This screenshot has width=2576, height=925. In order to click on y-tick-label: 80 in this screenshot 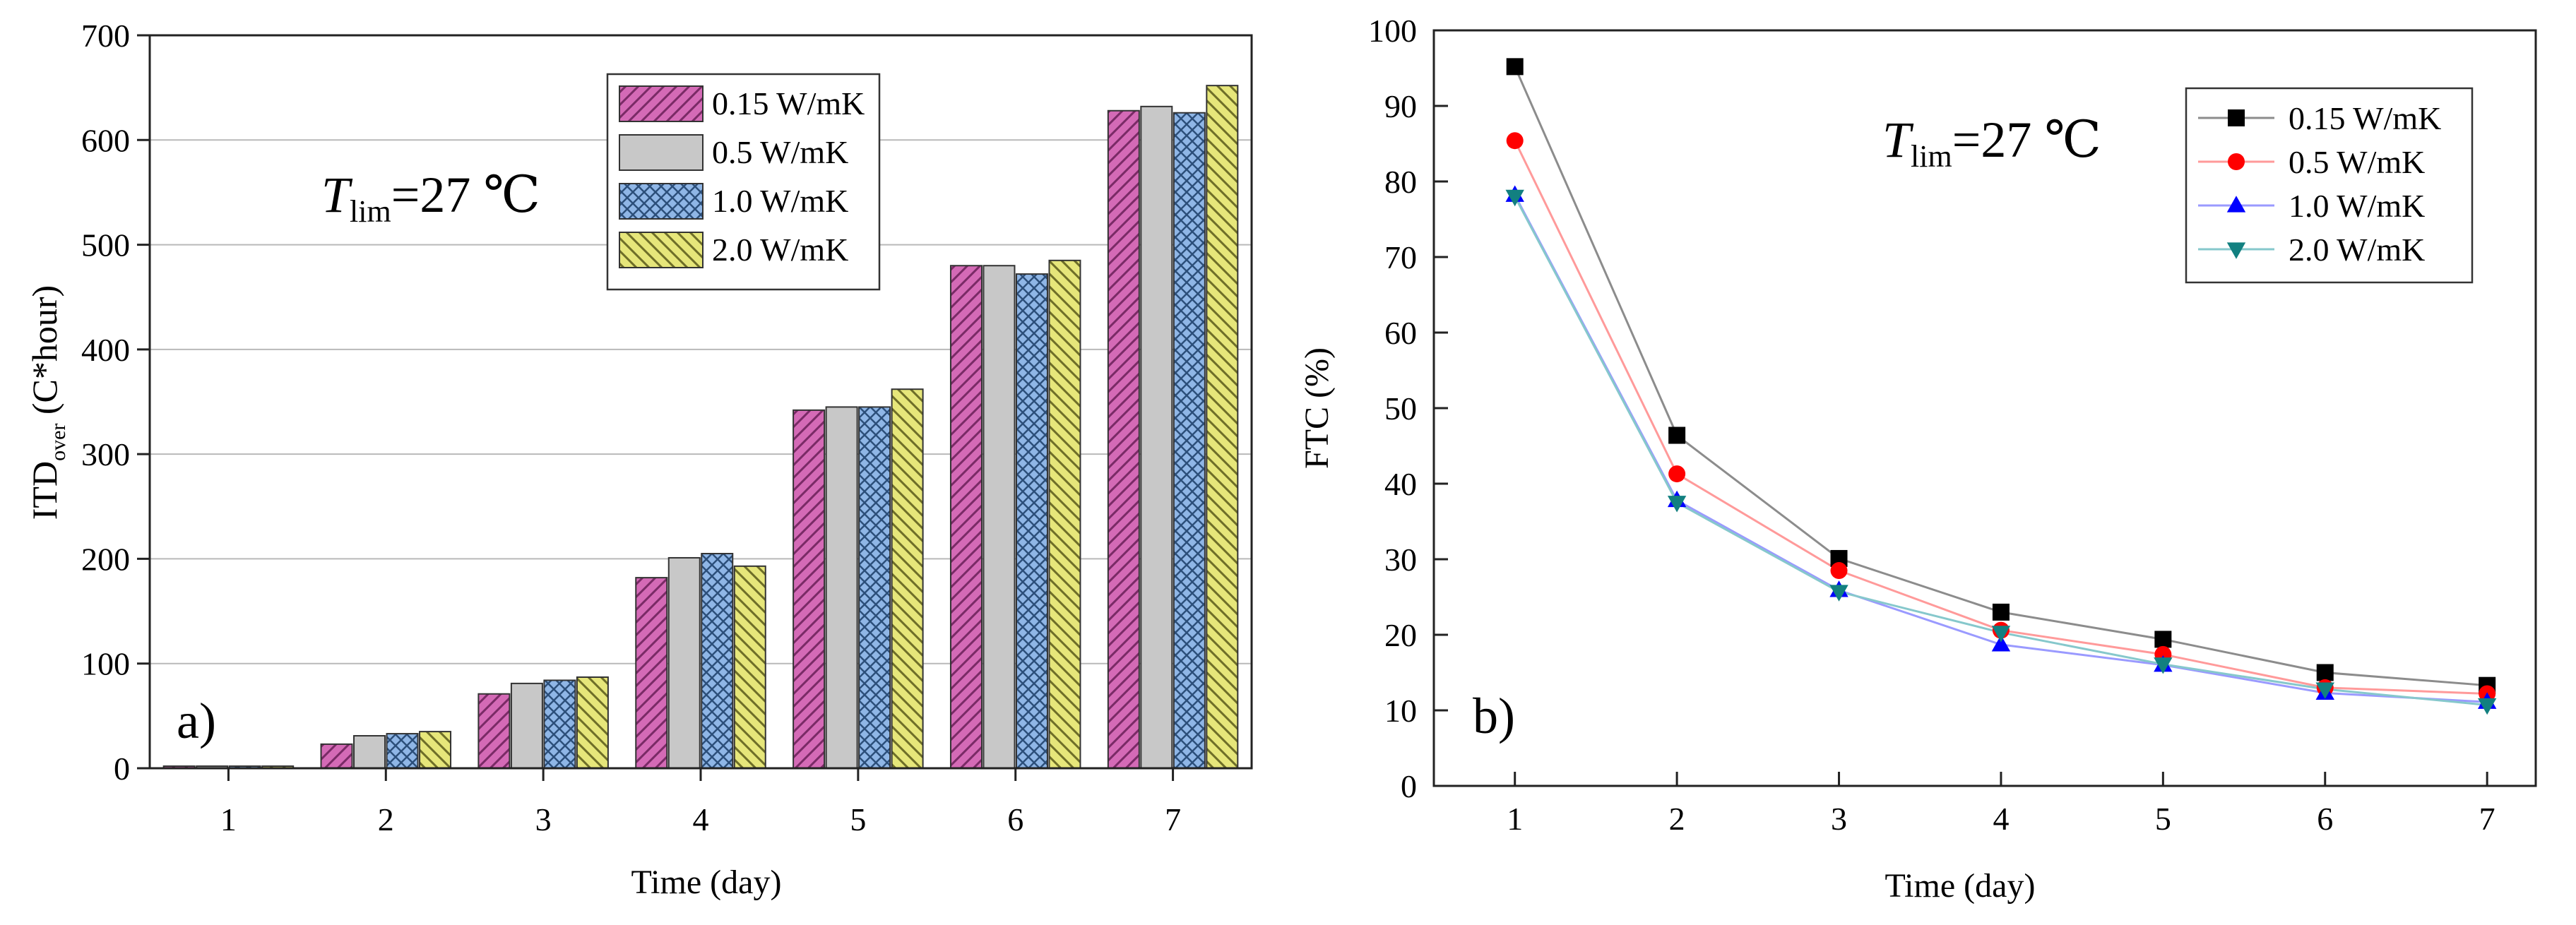, I will do `click(1400, 182)`.